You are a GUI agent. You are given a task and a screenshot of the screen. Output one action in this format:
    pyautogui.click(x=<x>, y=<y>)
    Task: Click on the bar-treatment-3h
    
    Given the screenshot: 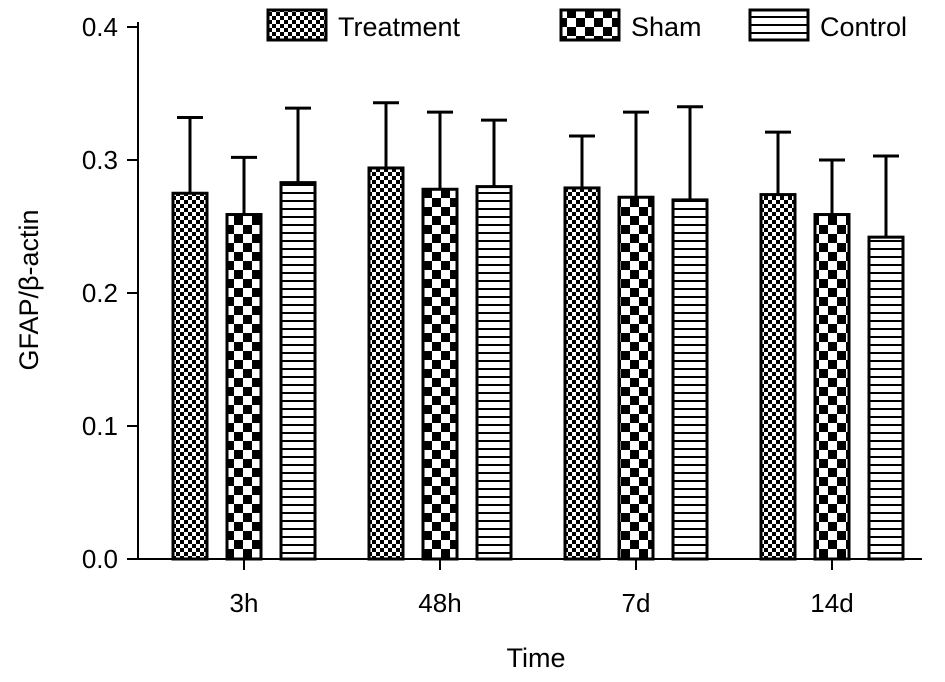 What is the action you would take?
    pyautogui.click(x=190, y=376)
    